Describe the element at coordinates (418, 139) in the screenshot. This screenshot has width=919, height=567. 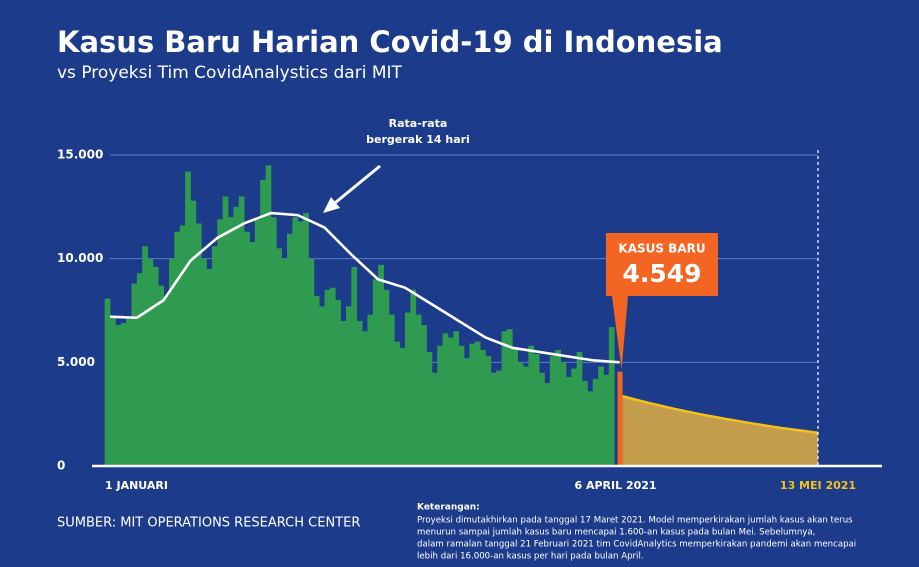
I see `annotation: bergerak 14 hari` at that location.